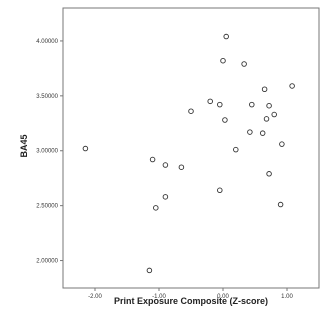 This screenshot has height=321, width=324. I want to click on y-tick-label: 3.50000, so click(47, 97).